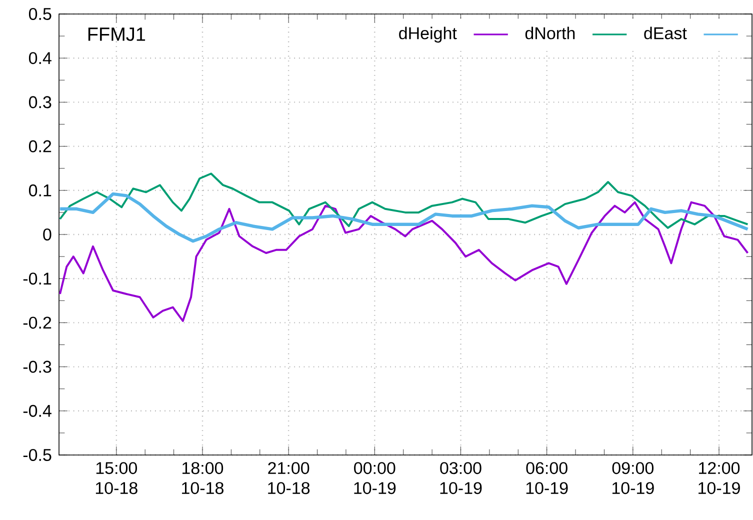  I want to click on legend-label: dHeight, so click(428, 34).